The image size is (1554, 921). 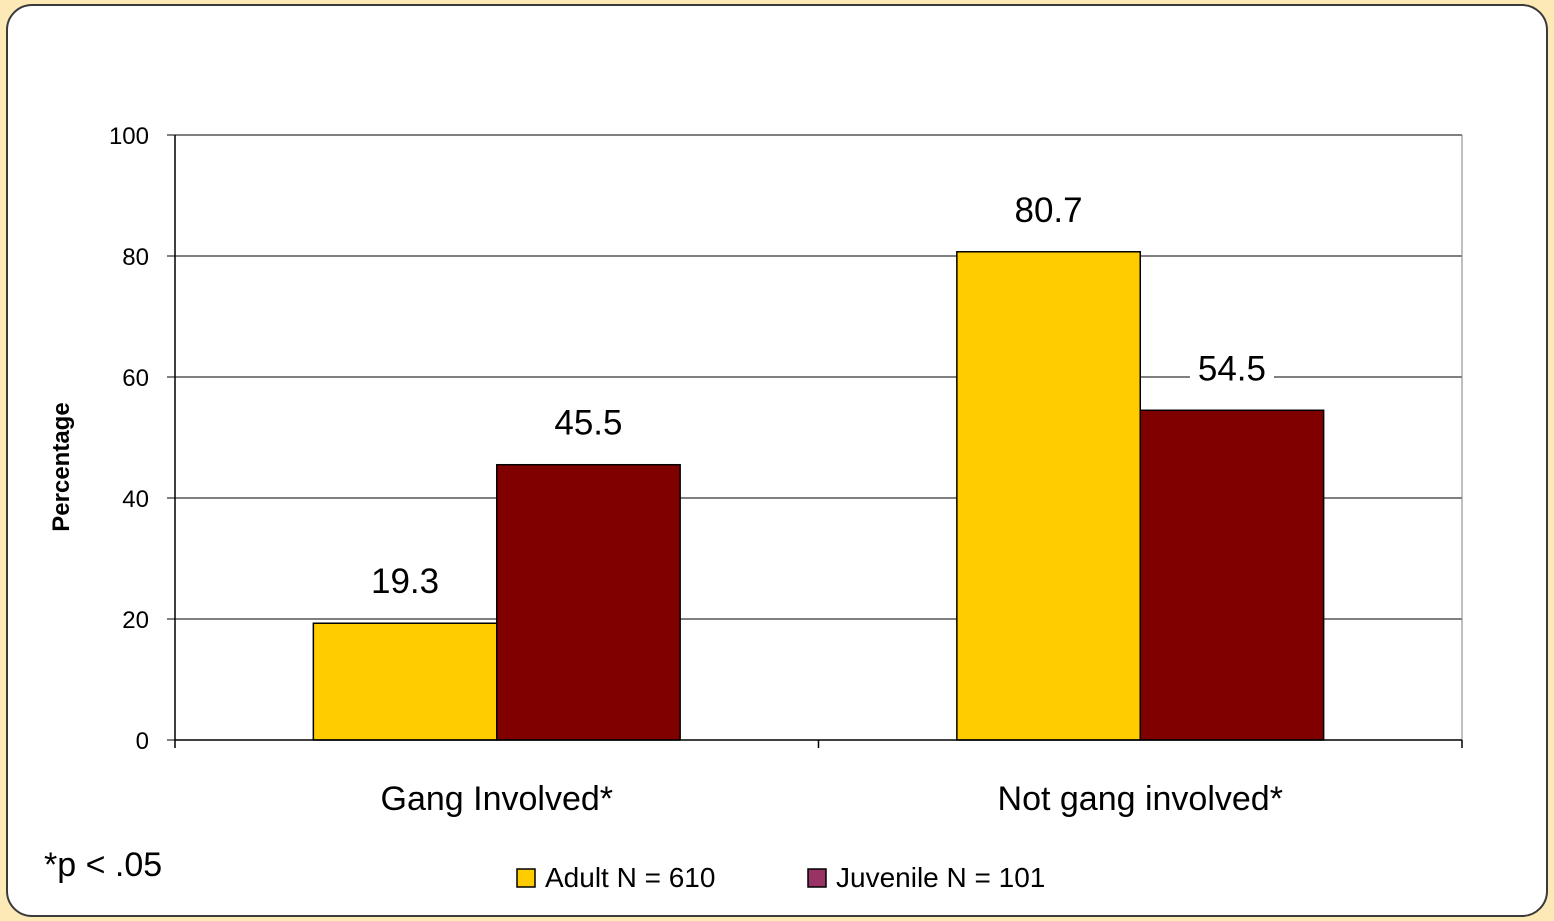 What do you see at coordinates (526, 878) in the screenshot?
I see `legend-swatch-adult` at bounding box center [526, 878].